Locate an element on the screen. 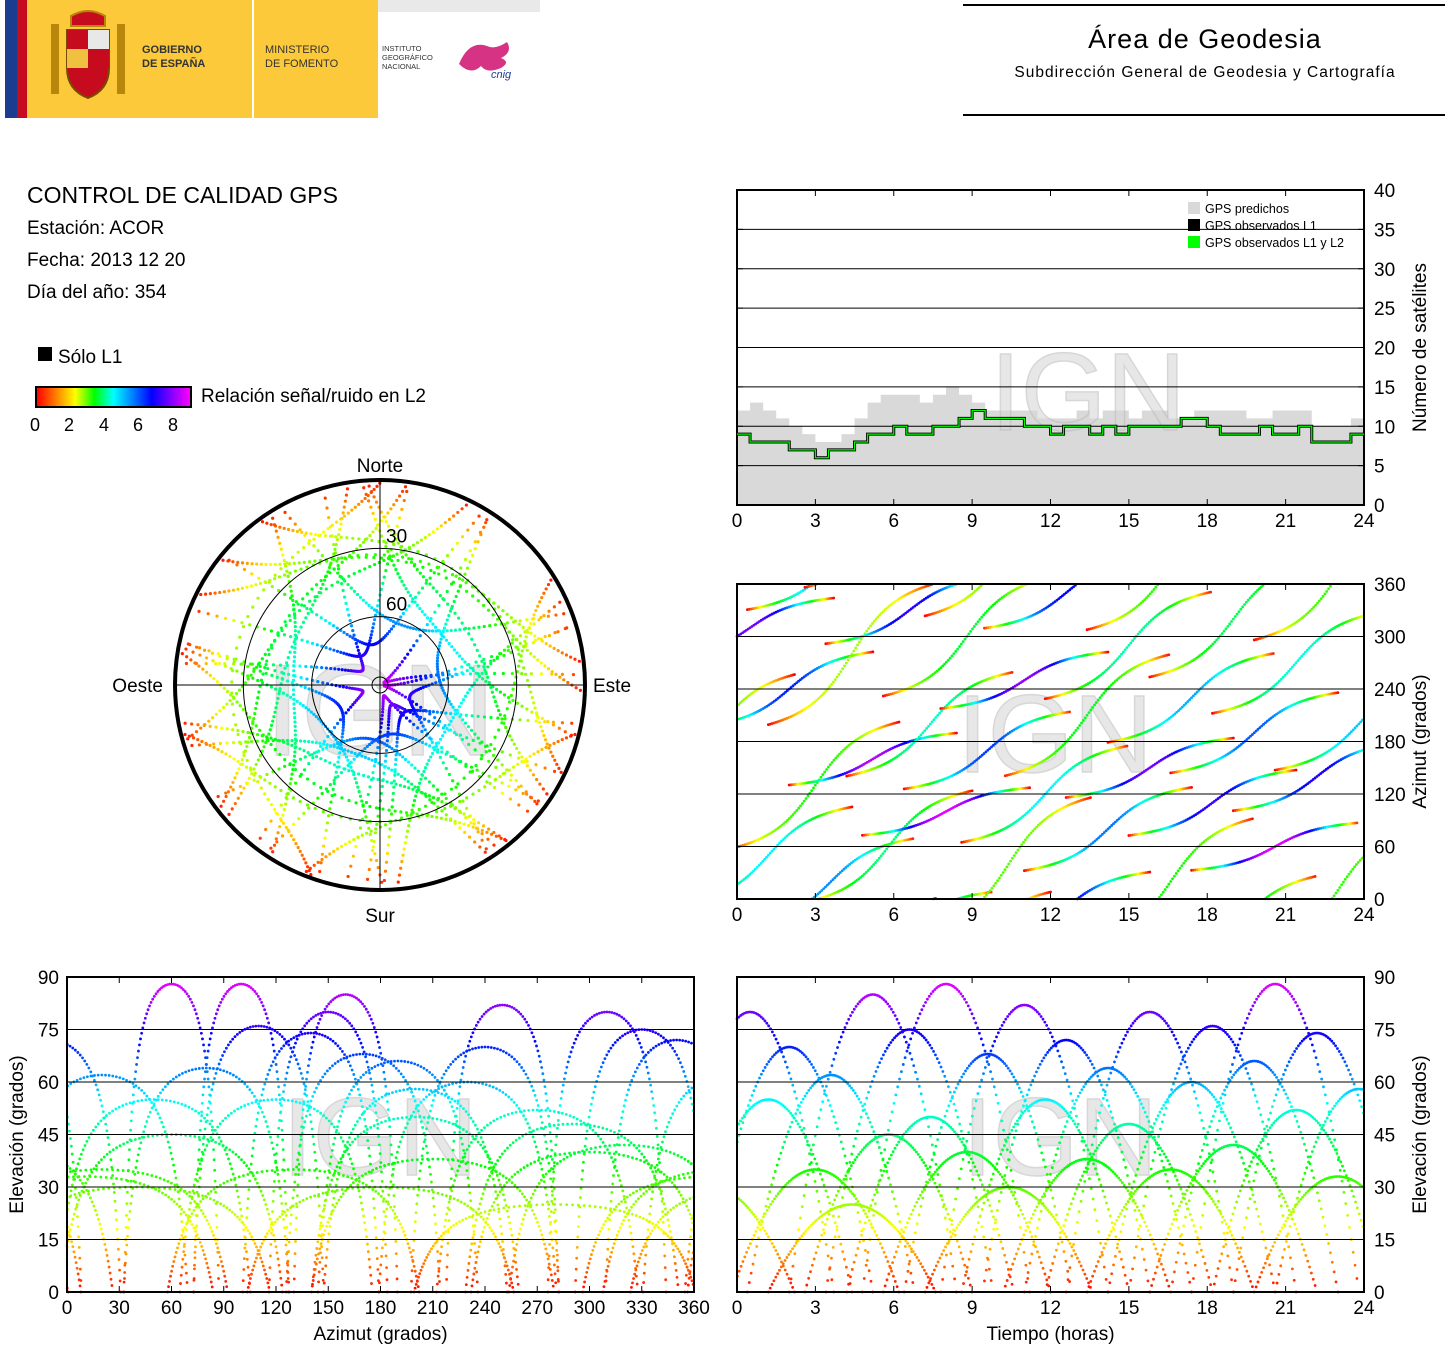 The image size is (1445, 1350). legend-entry: GPS observados L1 y L2 is located at coordinates (1274, 243).